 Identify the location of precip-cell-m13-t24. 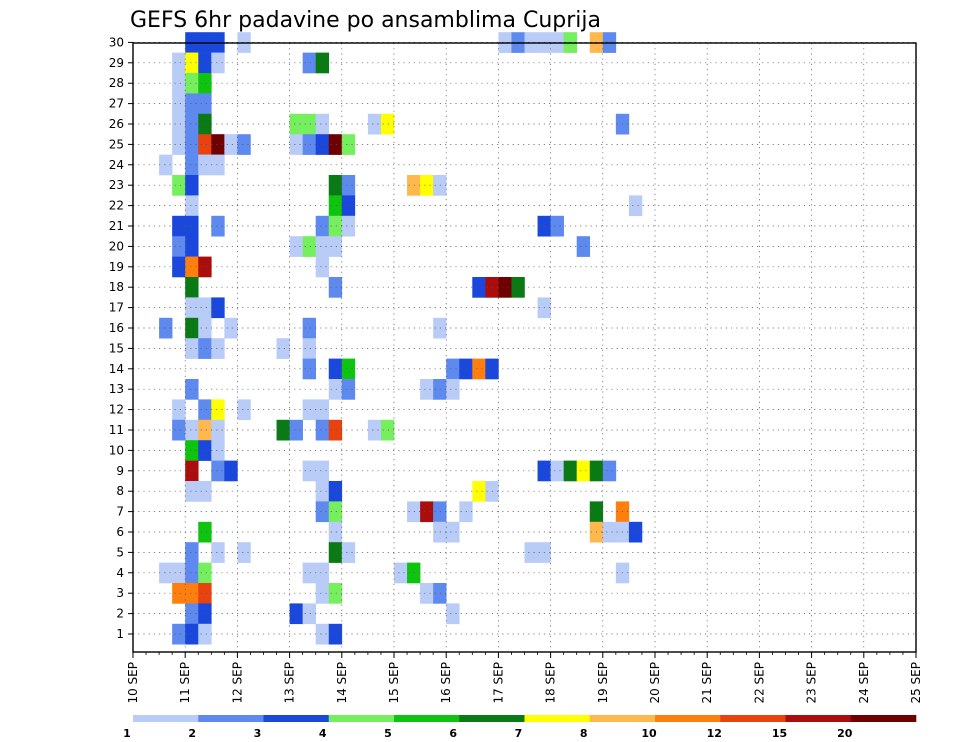
(453, 389).